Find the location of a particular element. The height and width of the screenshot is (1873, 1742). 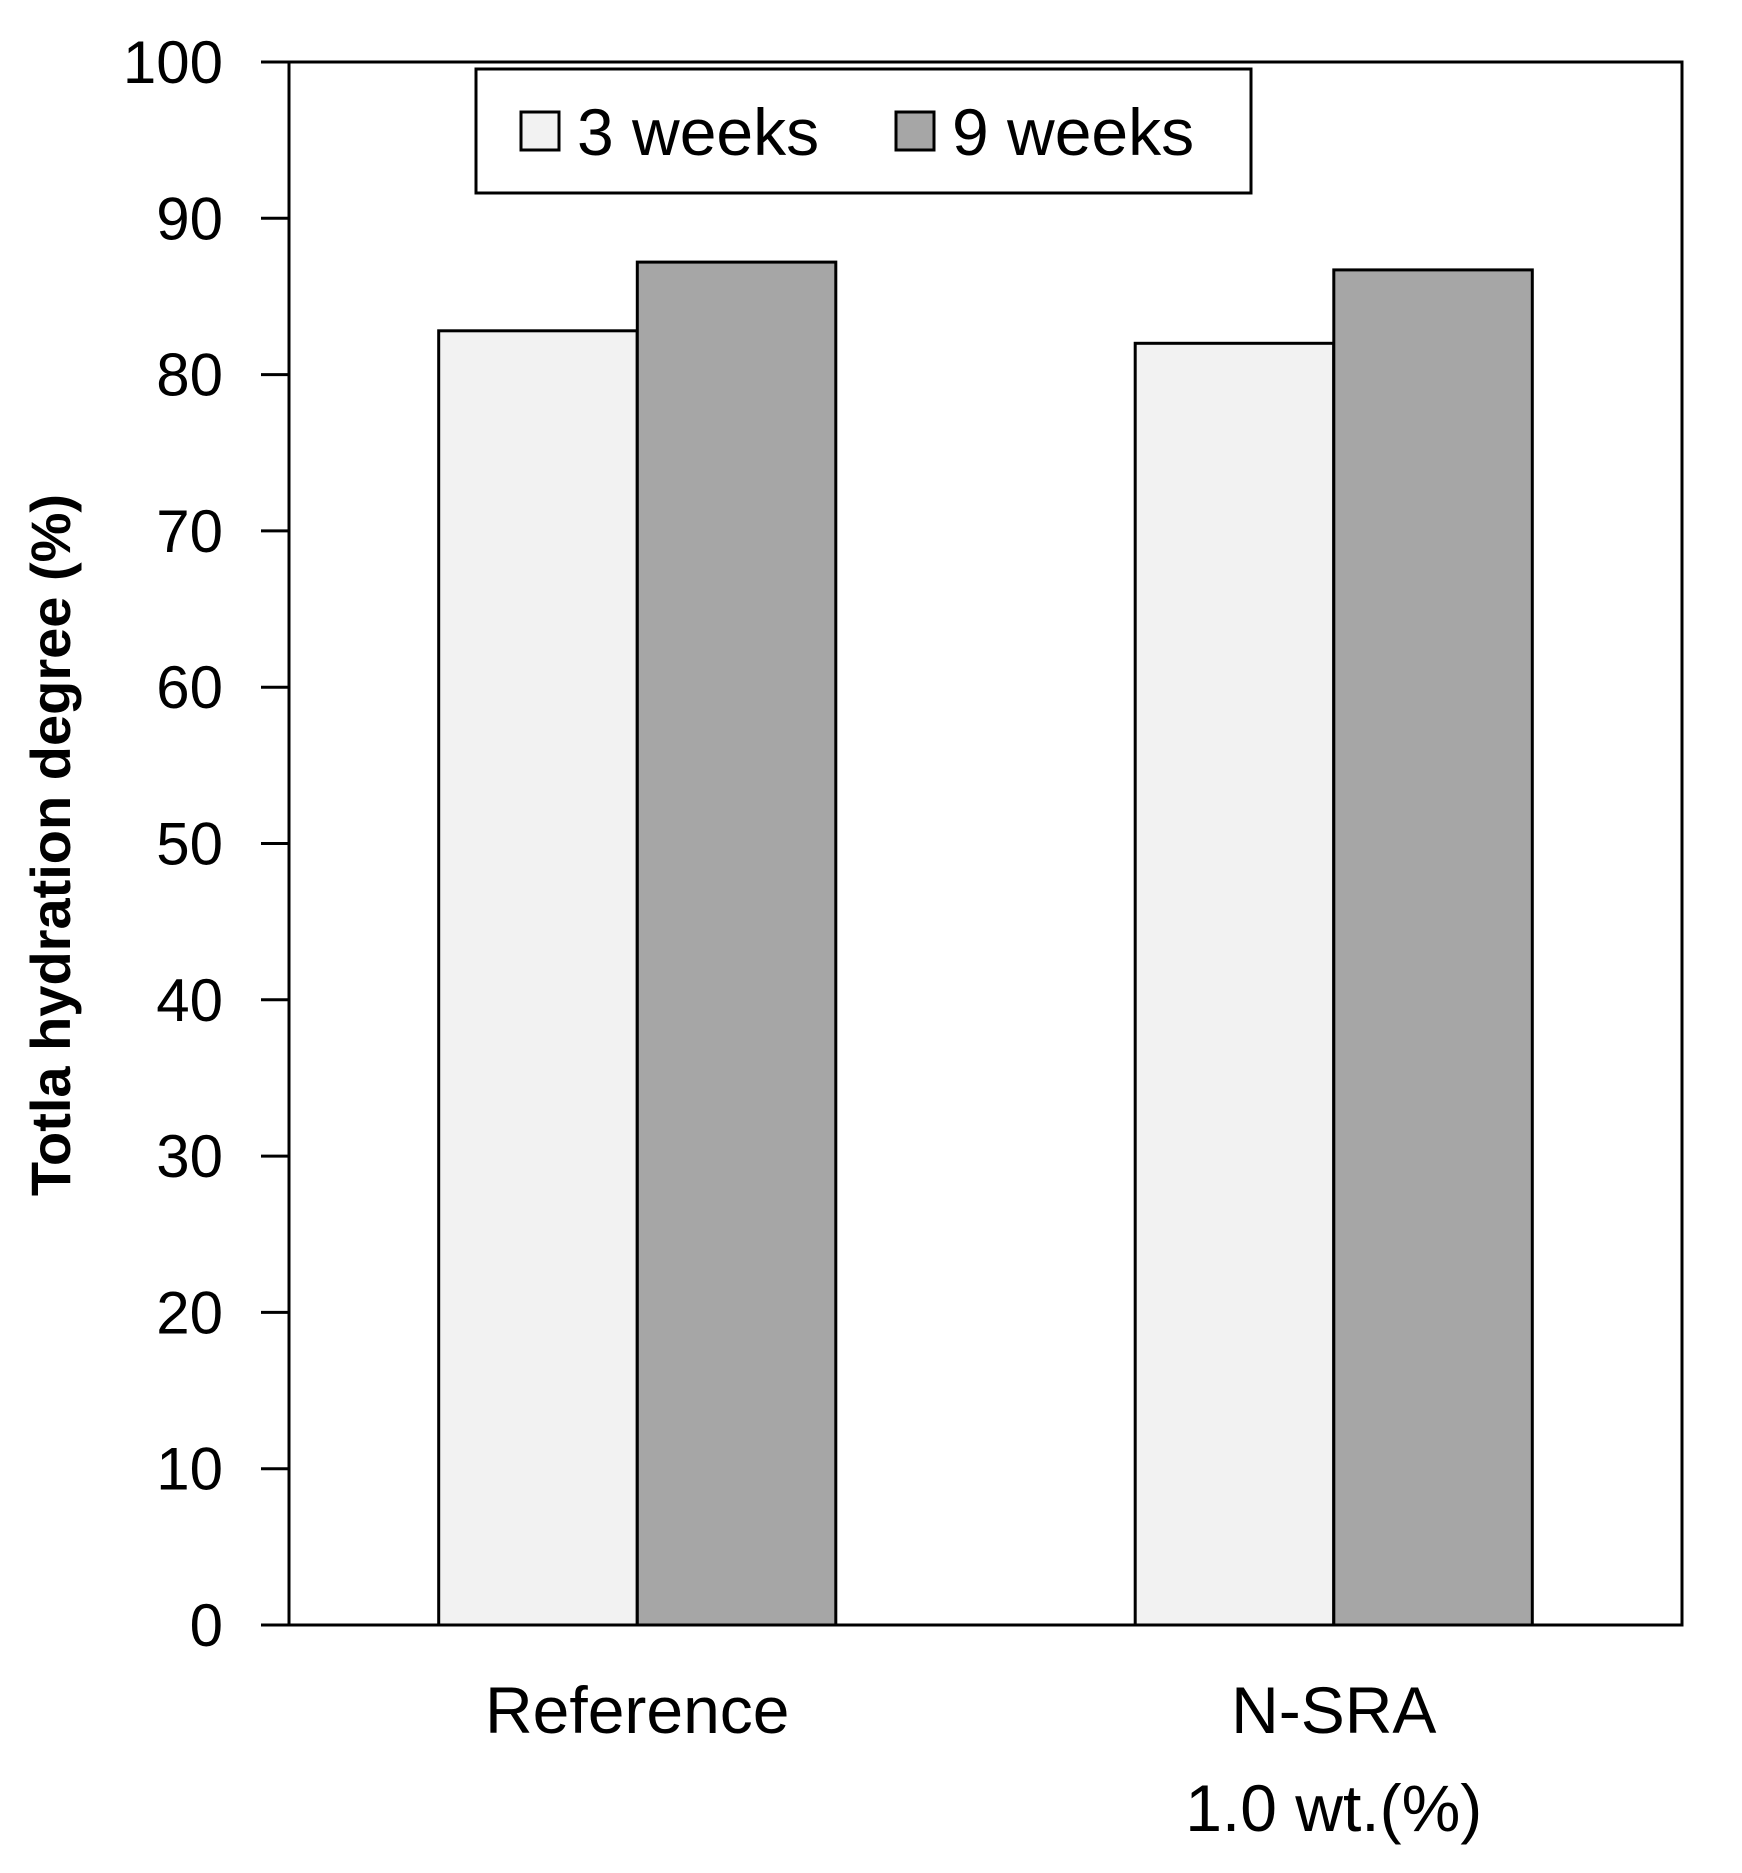

y-axis-ticks: 0 10 20 30 40 50 60 70 80 90 100 is located at coordinates (206, 844).